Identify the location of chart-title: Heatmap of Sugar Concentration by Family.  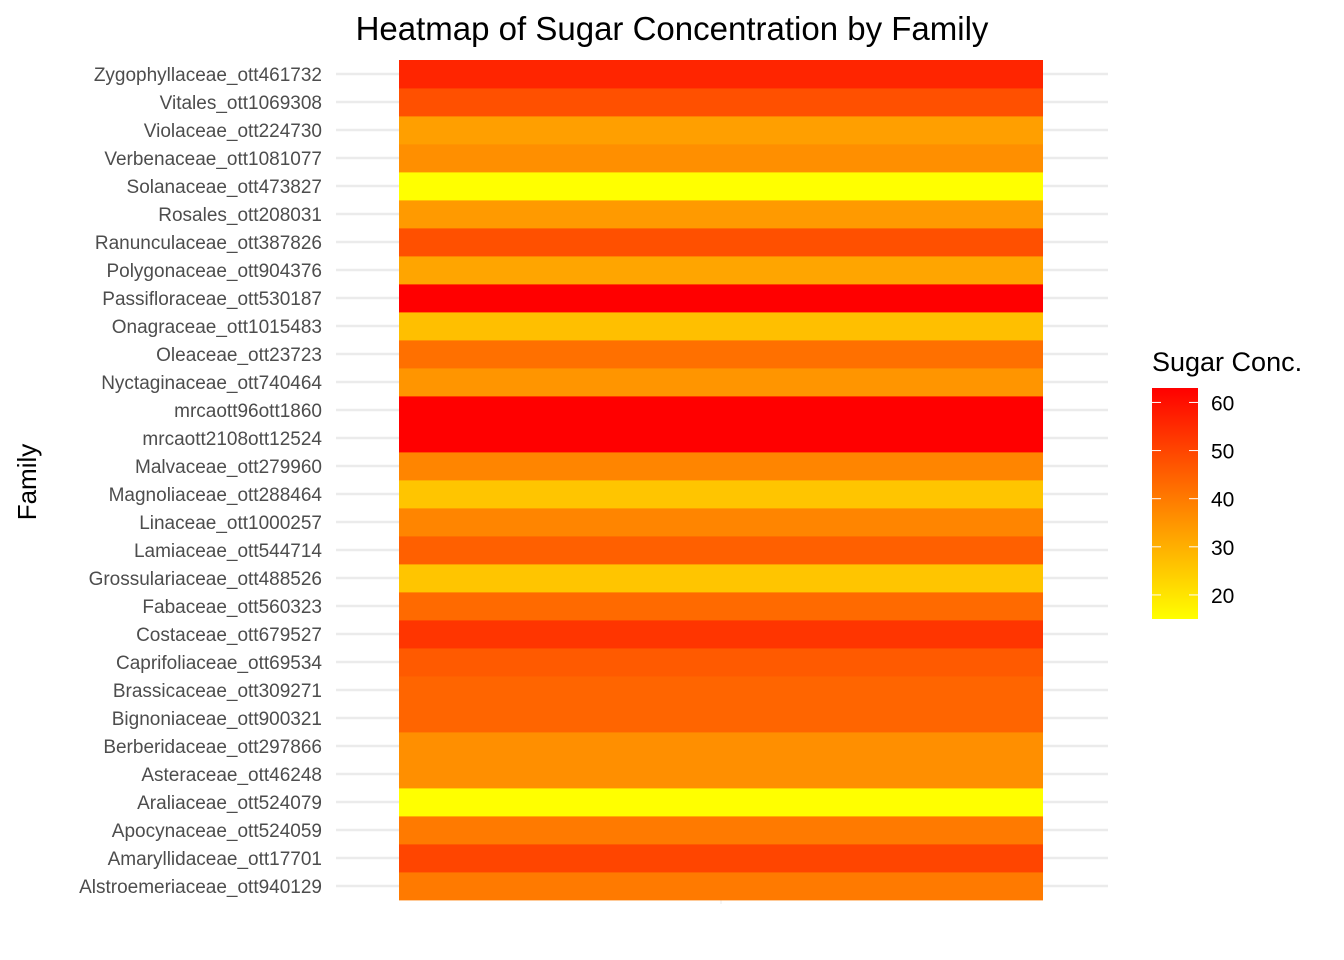
(672, 28).